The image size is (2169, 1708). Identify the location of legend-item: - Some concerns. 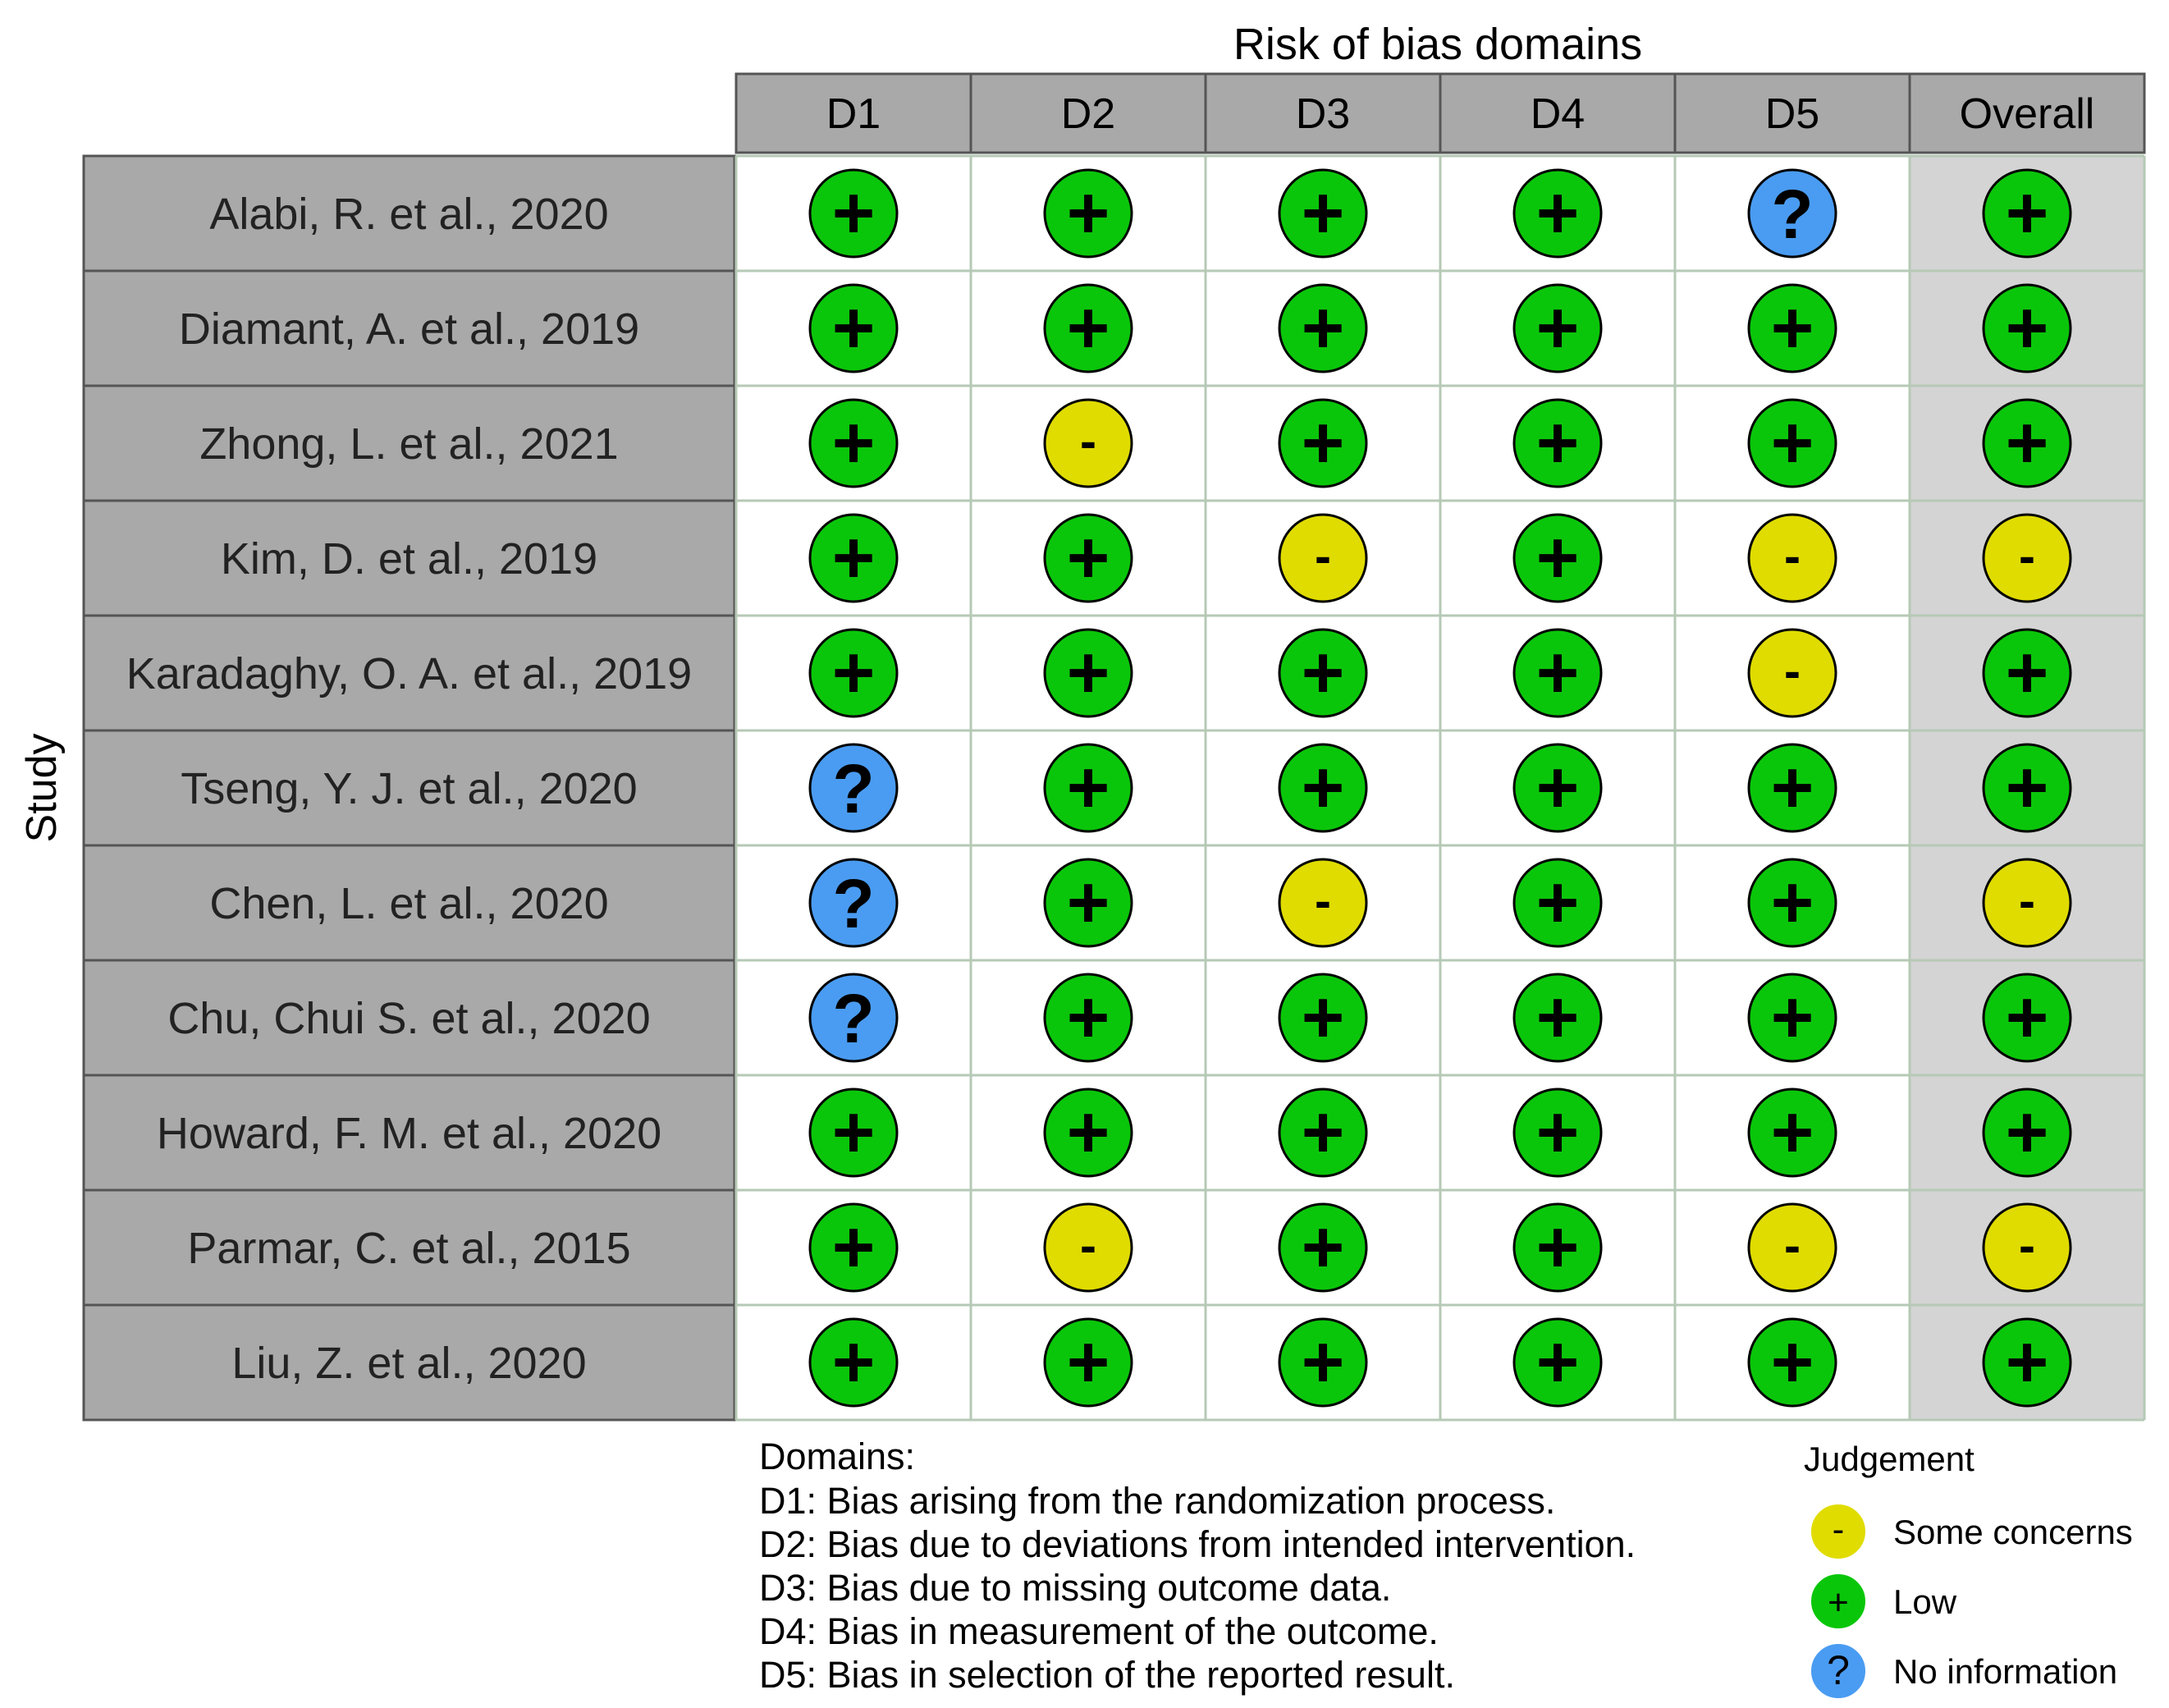
(1971, 1532).